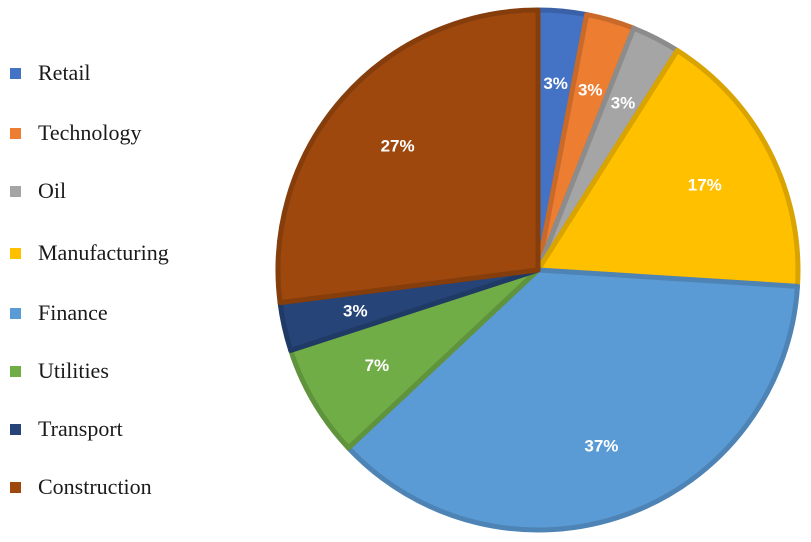 The width and height of the screenshot is (811, 542). Describe the element at coordinates (103, 252) in the screenshot. I see `legend-label: Manufacturing` at that location.